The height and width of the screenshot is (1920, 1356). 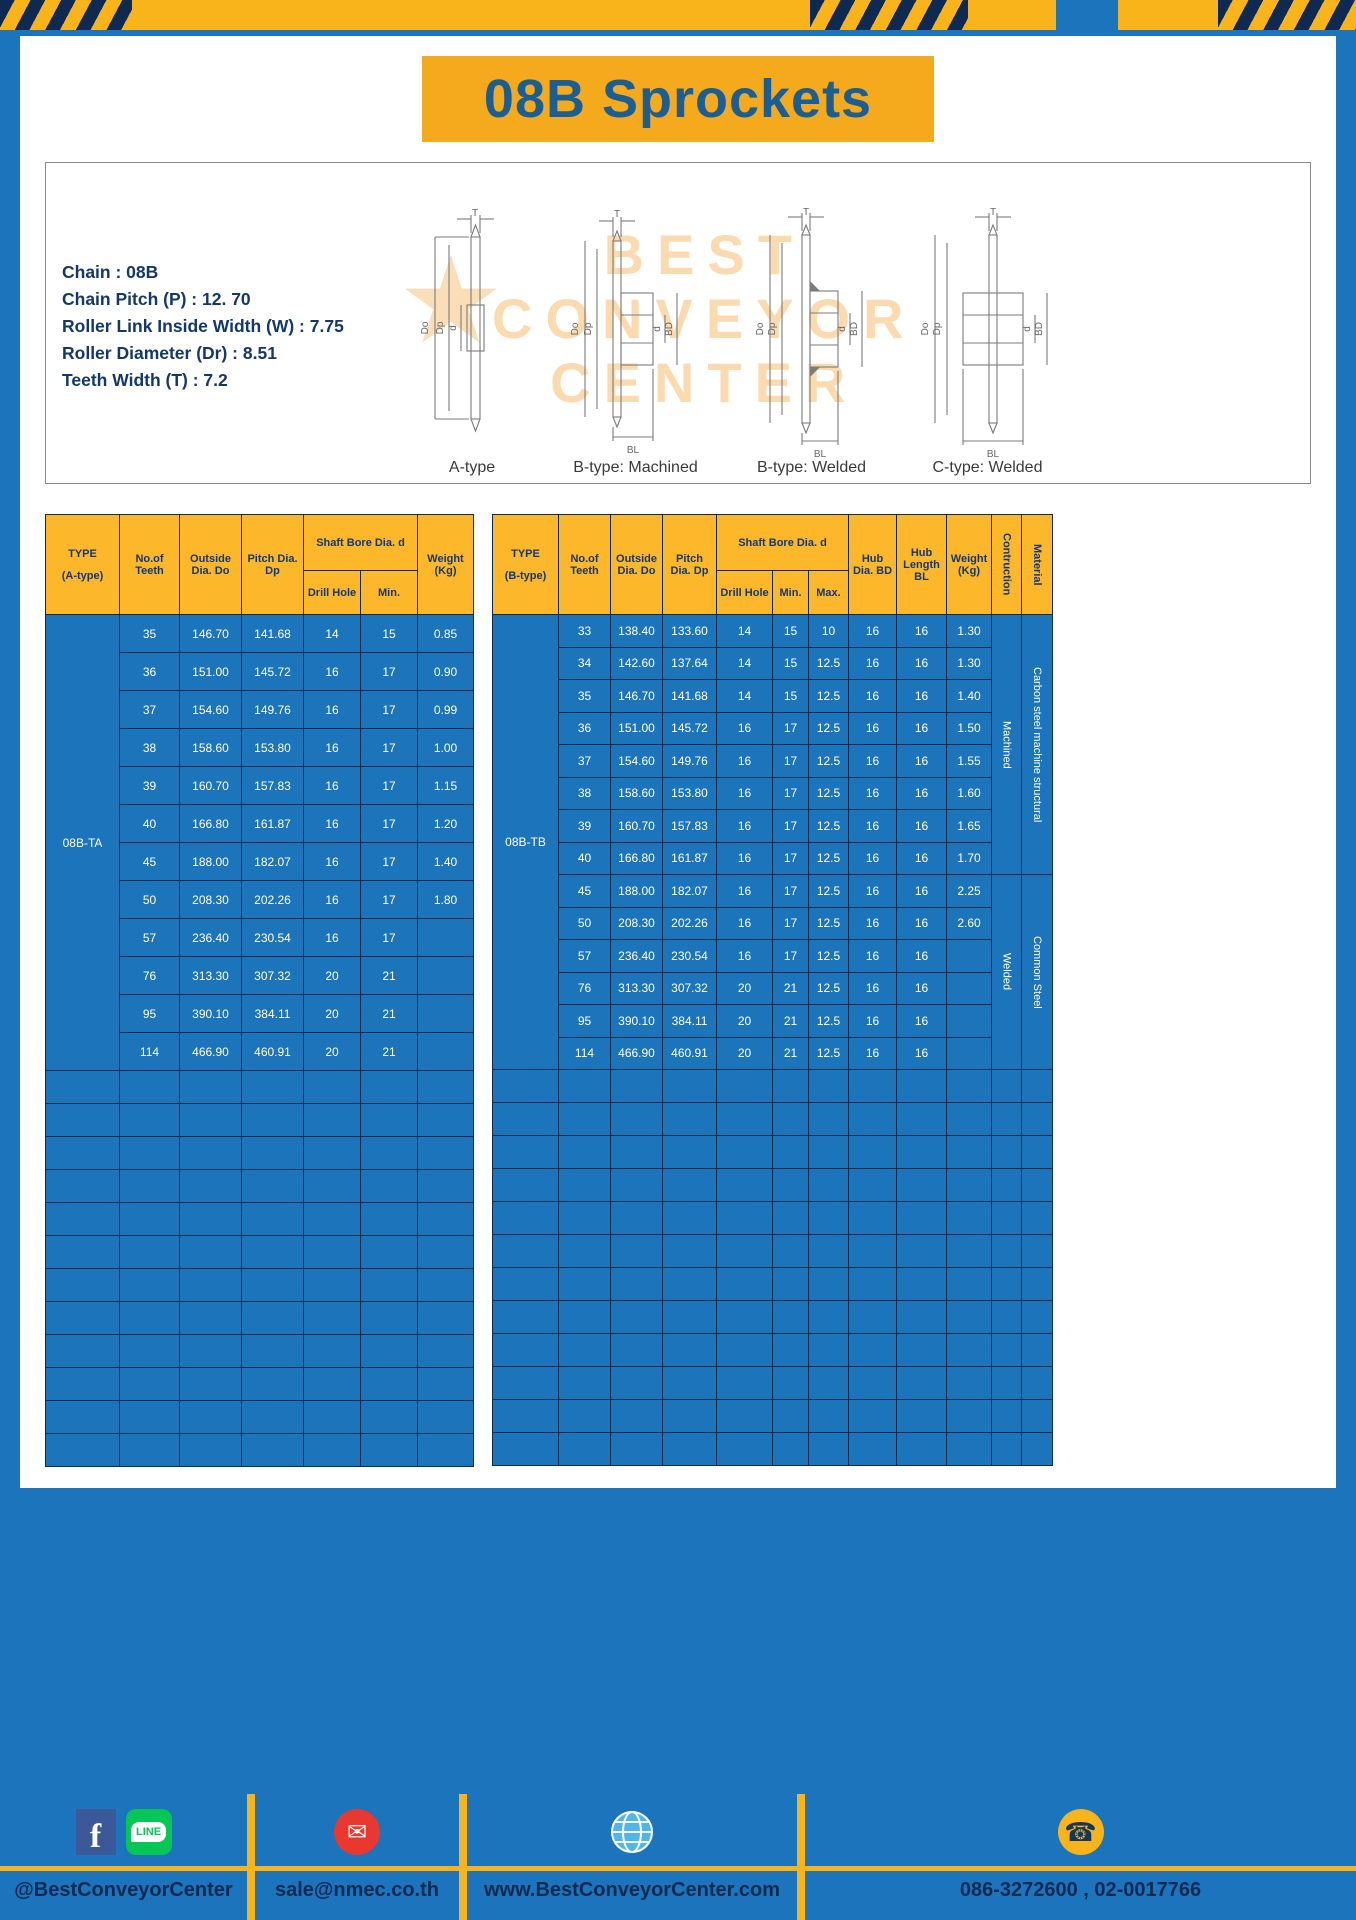 I want to click on footer-icons: ☎, so click(x=1080, y=1830).